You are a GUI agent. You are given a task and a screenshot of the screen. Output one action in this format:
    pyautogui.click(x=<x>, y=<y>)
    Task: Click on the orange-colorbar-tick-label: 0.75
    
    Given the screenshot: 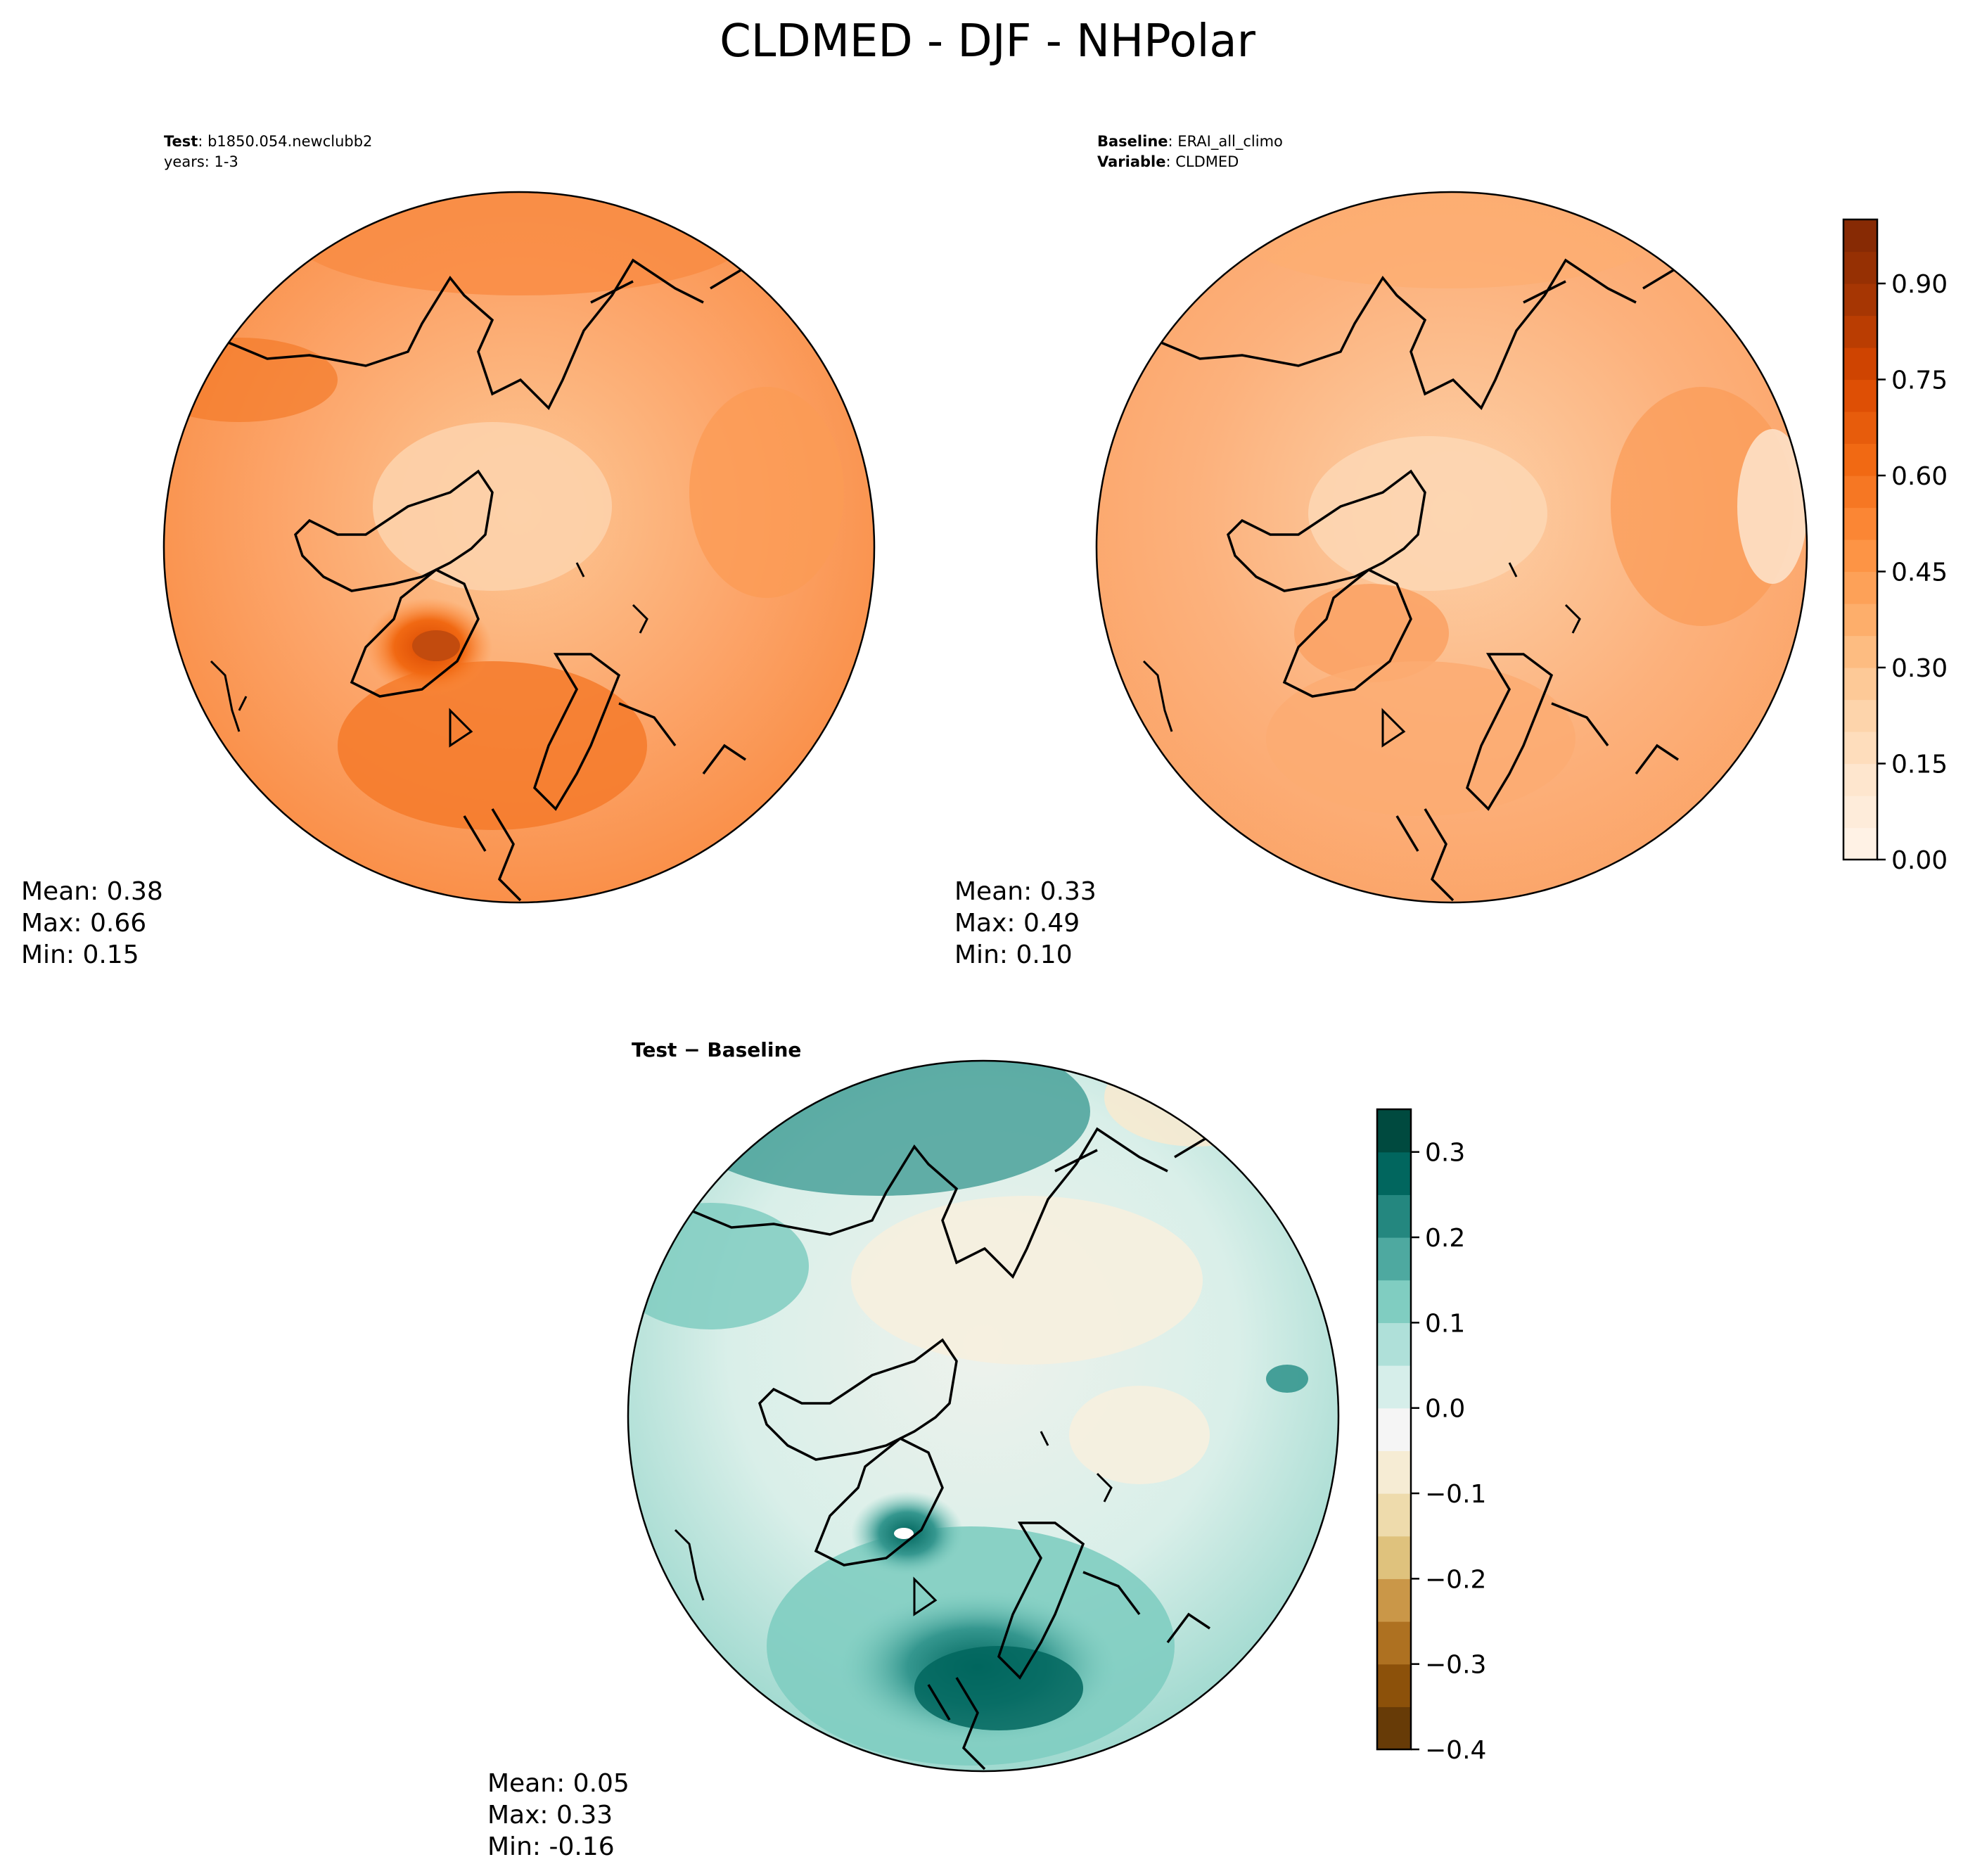 What is the action you would take?
    pyautogui.click(x=1919, y=381)
    